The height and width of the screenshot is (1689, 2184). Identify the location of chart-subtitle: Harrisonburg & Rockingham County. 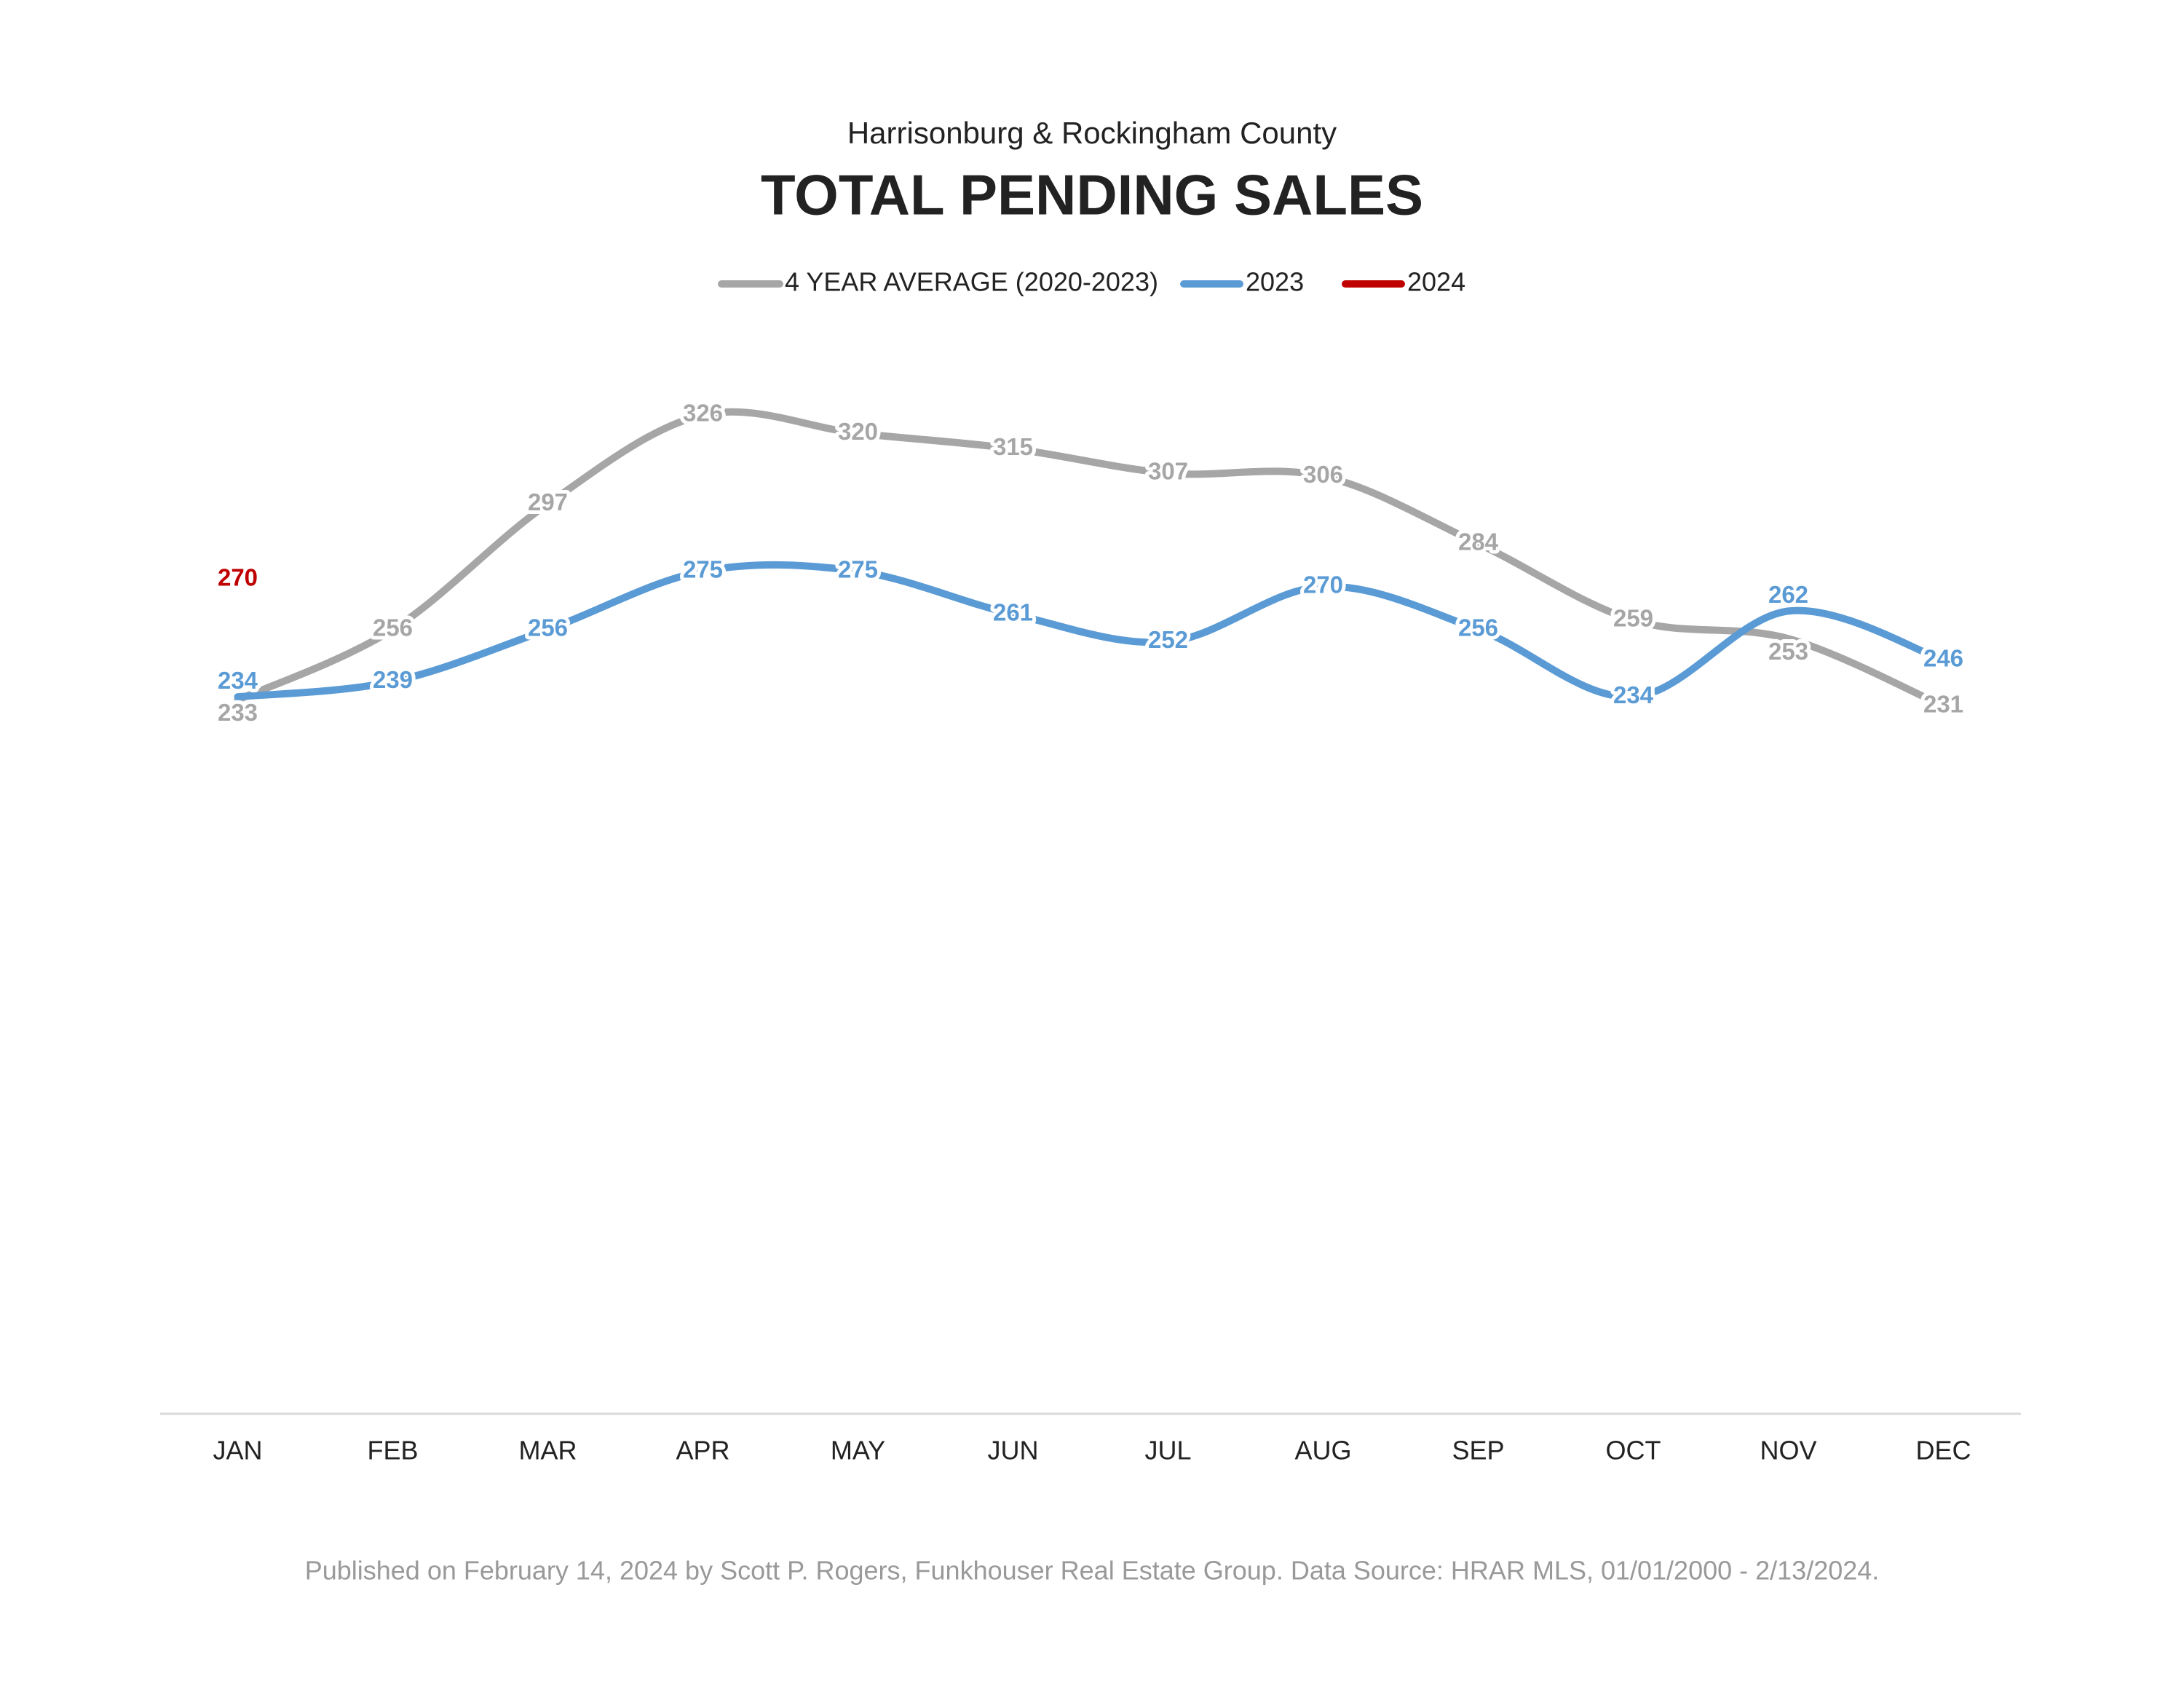
(1092, 133).